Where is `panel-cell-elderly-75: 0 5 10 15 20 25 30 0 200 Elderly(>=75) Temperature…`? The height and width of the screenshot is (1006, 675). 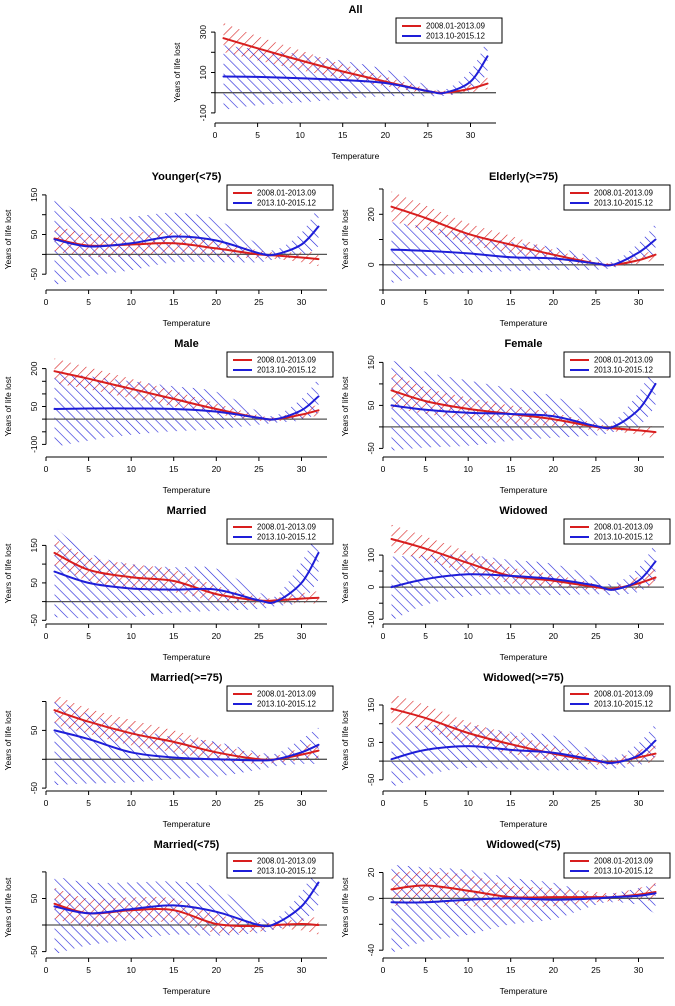
panel-cell-elderly-75: 0 5 10 15 20 25 30 0 200 Elderly(>=75) Temperature… is located at coordinates (505, 250).